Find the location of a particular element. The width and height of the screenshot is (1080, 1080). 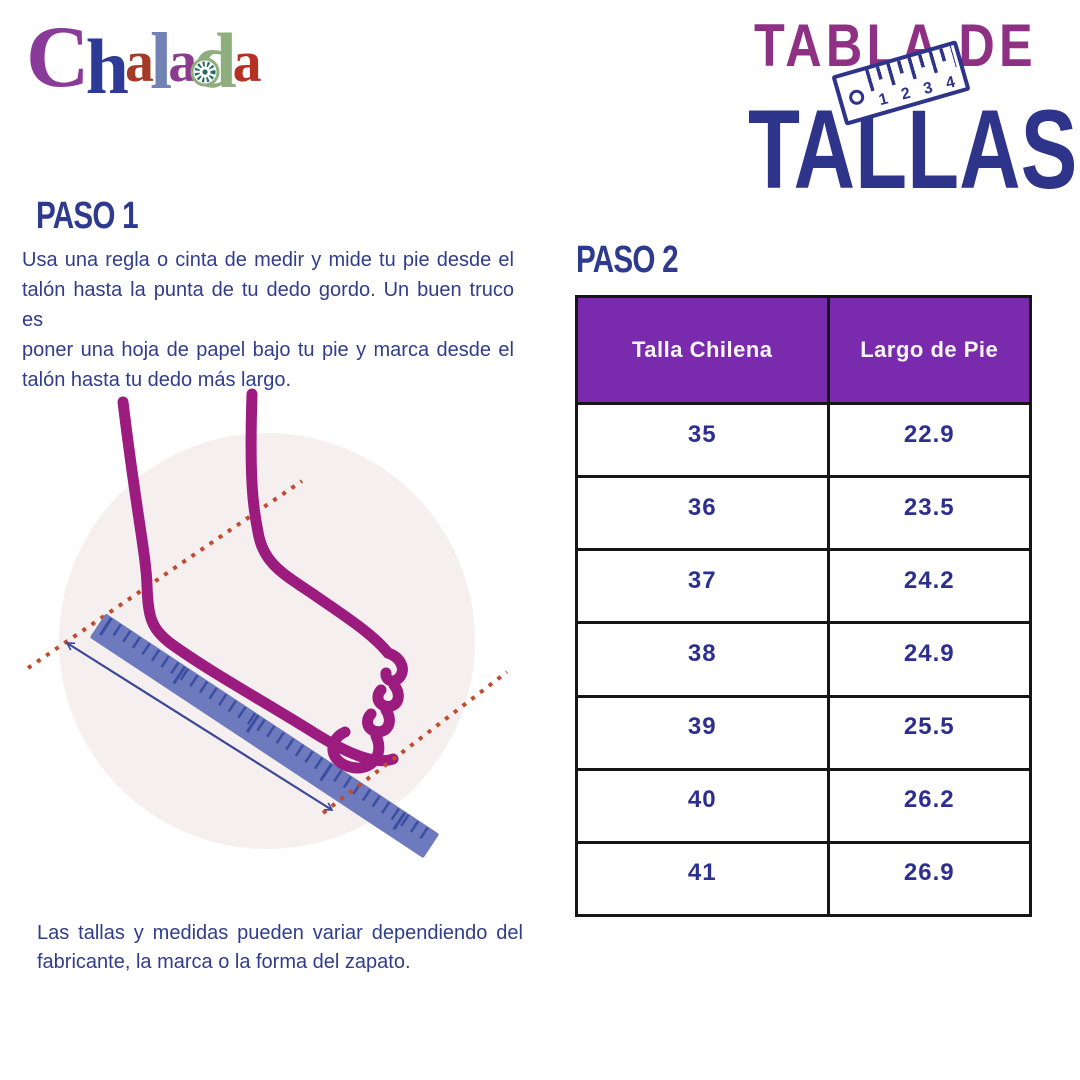

talla-cell: 39 is located at coordinates (702, 732).